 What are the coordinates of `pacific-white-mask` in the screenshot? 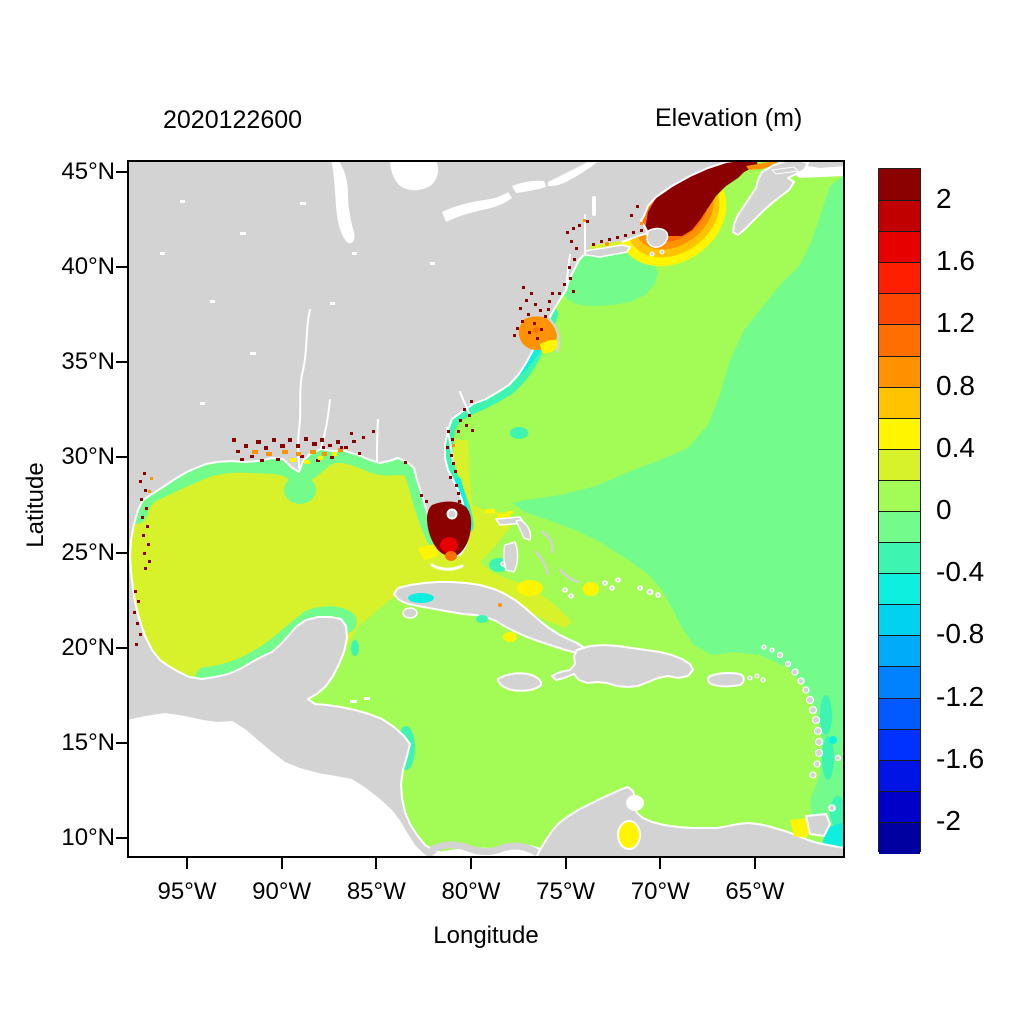 It's located at (341, 785).